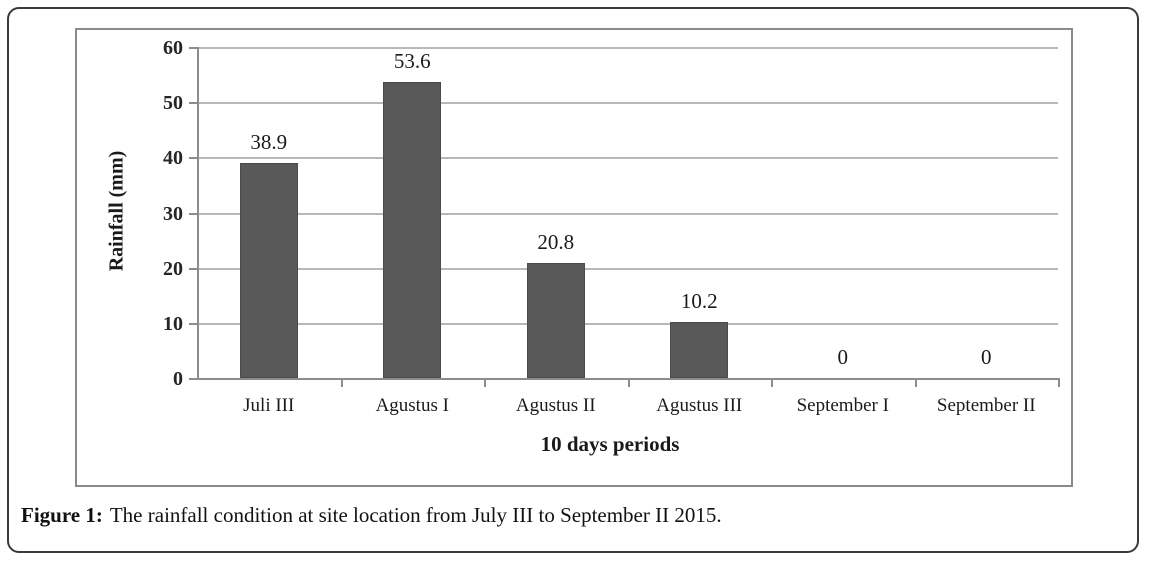  What do you see at coordinates (173, 268) in the screenshot?
I see `y-tick-label-20: 20` at bounding box center [173, 268].